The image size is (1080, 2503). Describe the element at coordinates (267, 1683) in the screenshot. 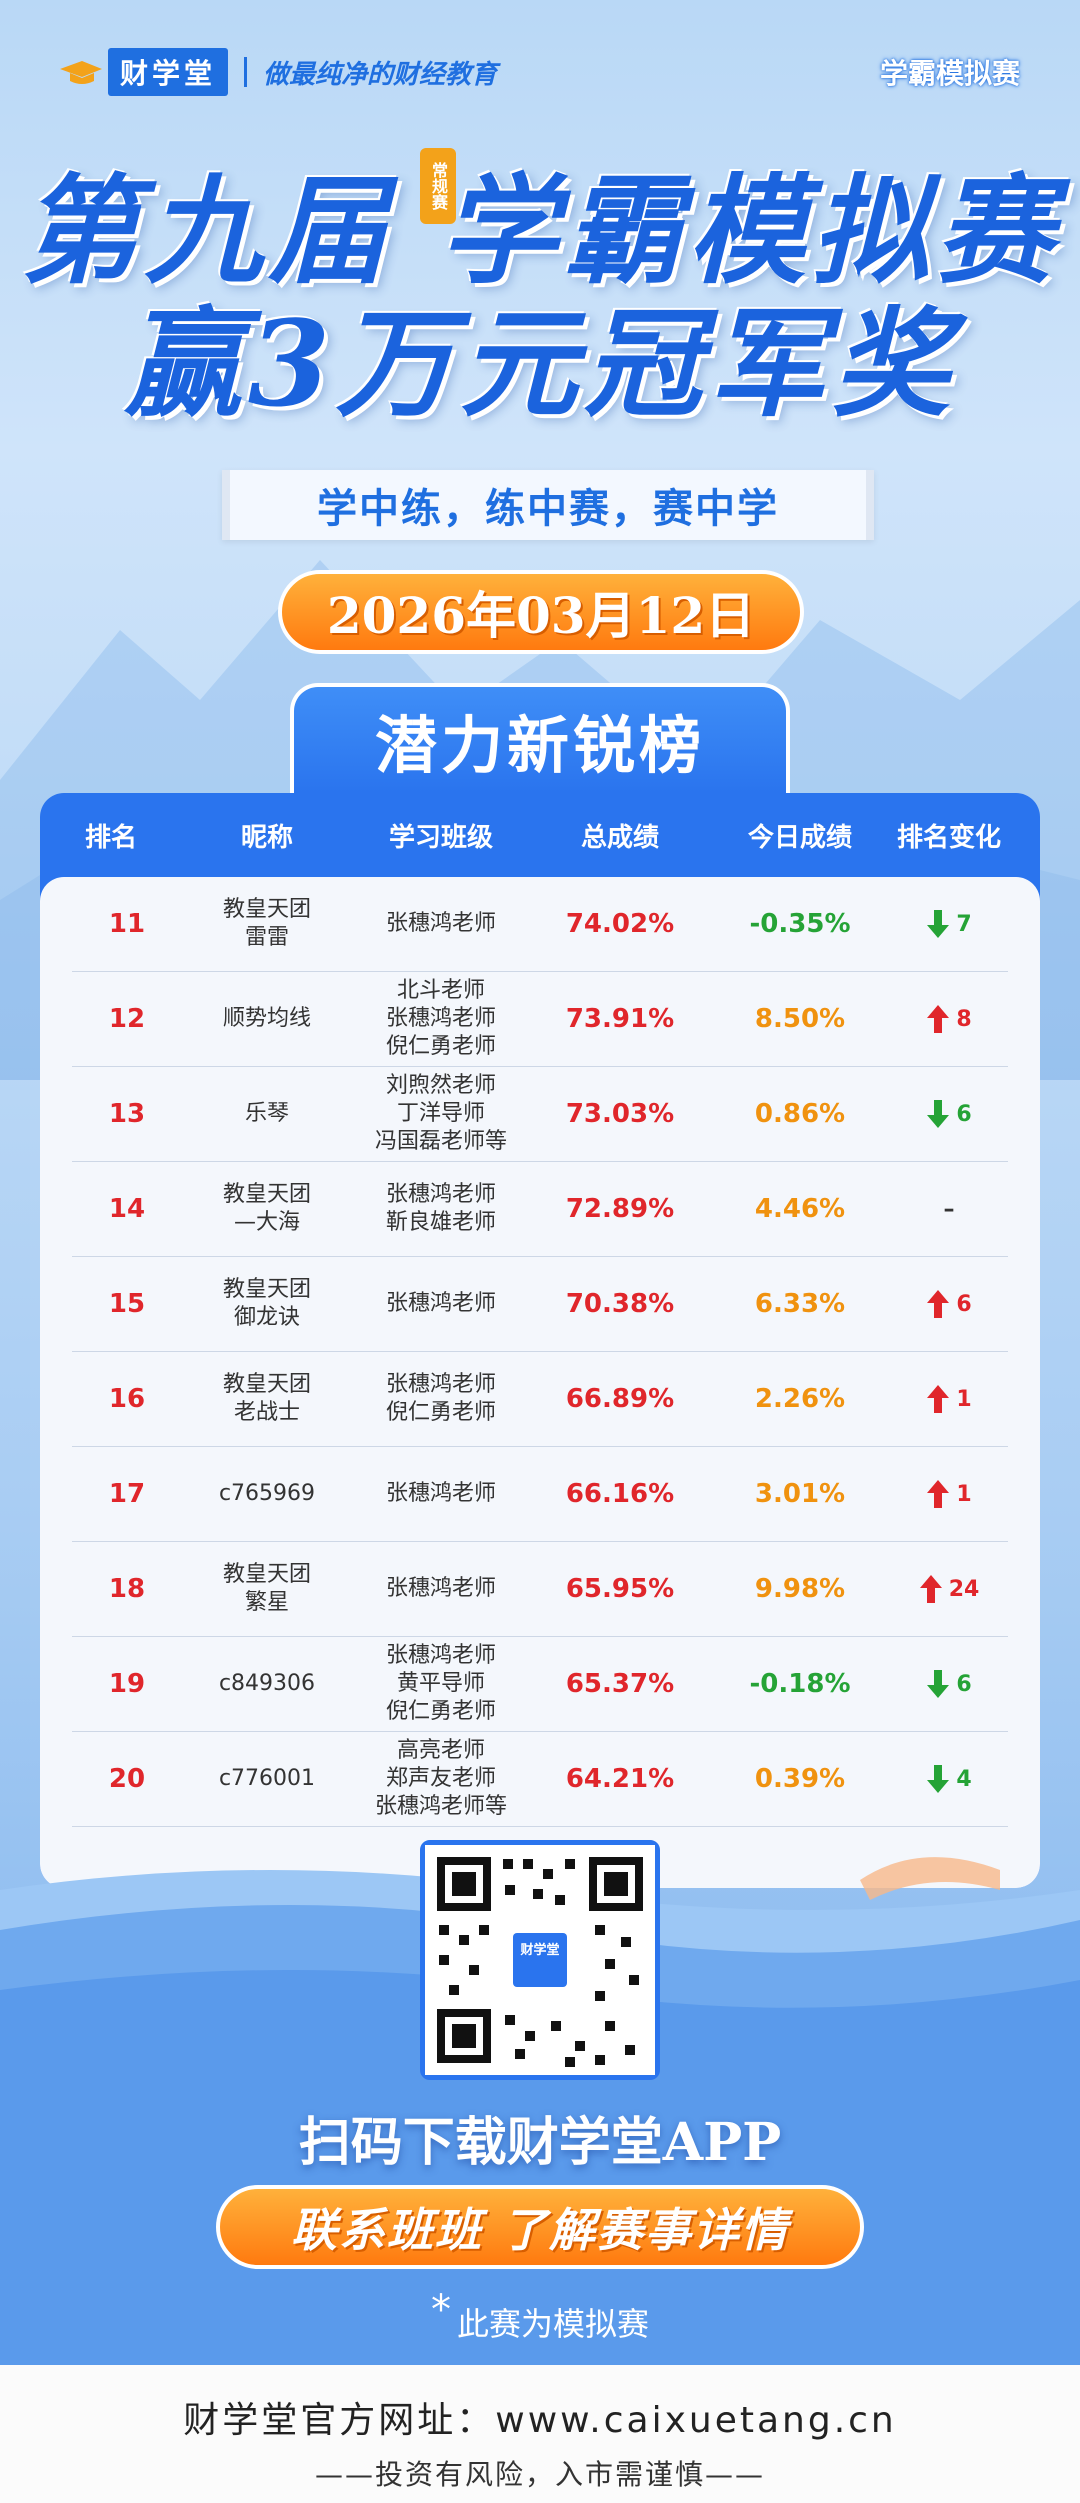

I see `nickname-cell: c849306` at that location.